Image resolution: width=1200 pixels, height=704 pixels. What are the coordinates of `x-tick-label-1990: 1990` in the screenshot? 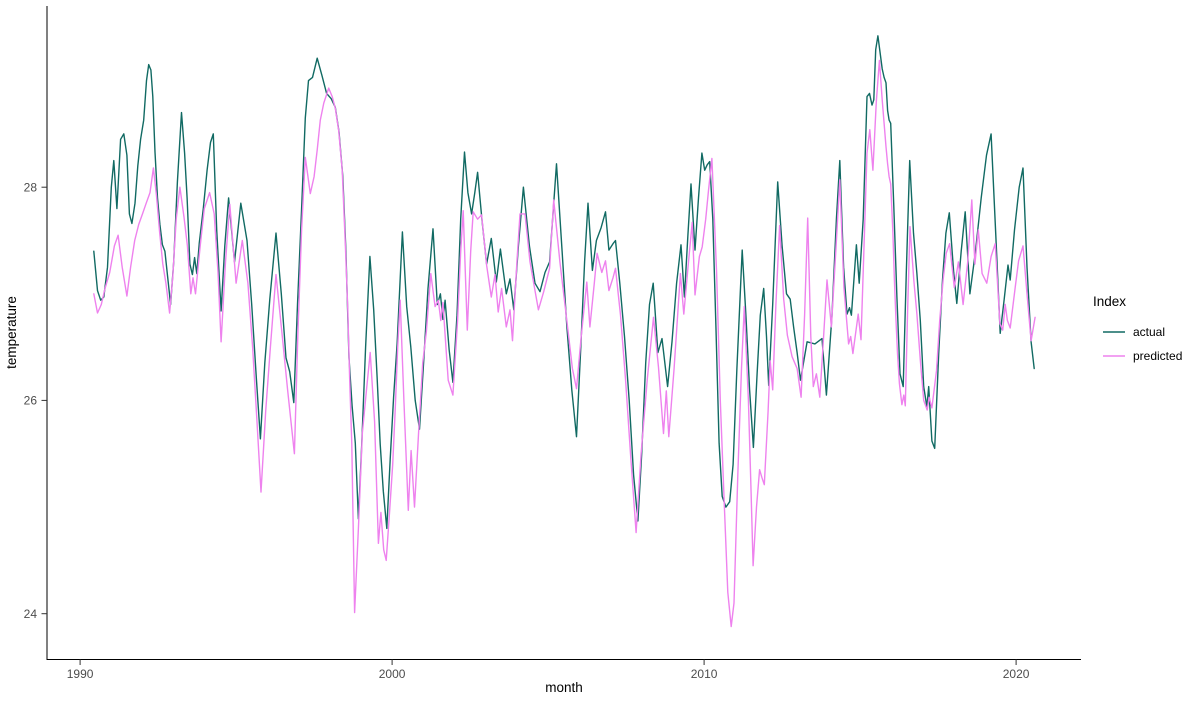 It's located at (80, 674).